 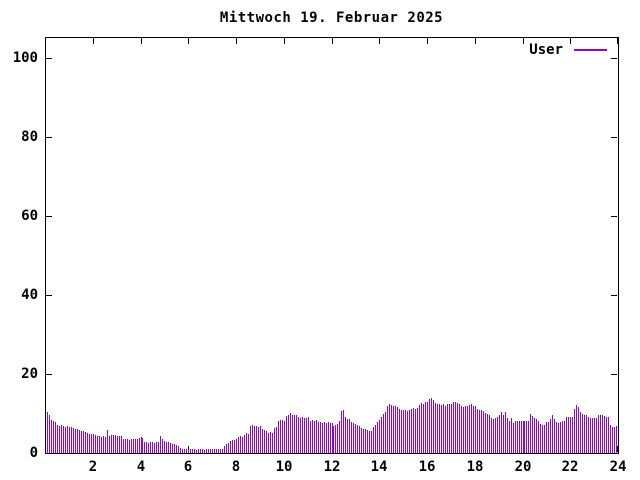 I want to click on x-tick-label: 8, so click(x=236, y=467).